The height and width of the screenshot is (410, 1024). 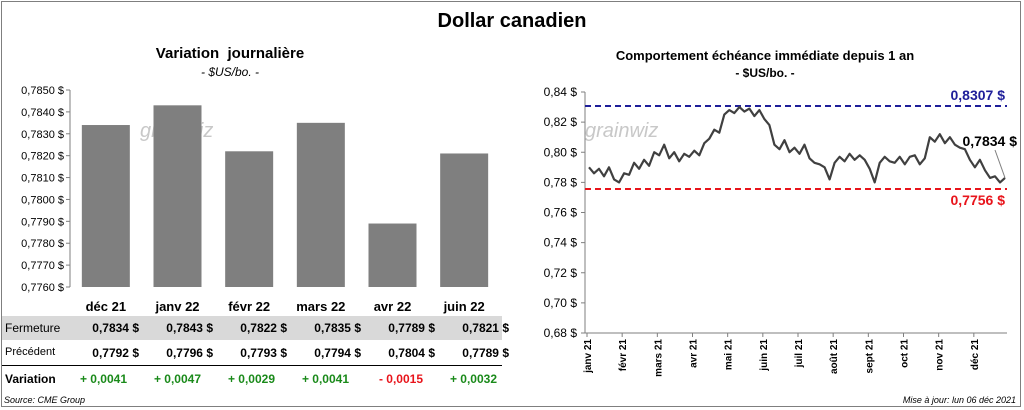 What do you see at coordinates (42, 200) in the screenshot?
I see `y-tick-label: 0,7800 $` at bounding box center [42, 200].